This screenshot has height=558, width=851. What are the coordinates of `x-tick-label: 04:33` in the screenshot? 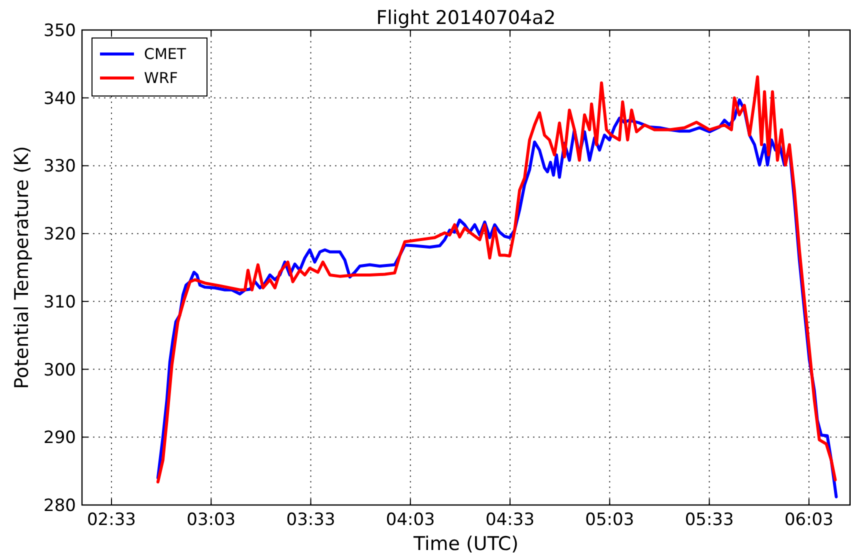 It's located at (510, 520).